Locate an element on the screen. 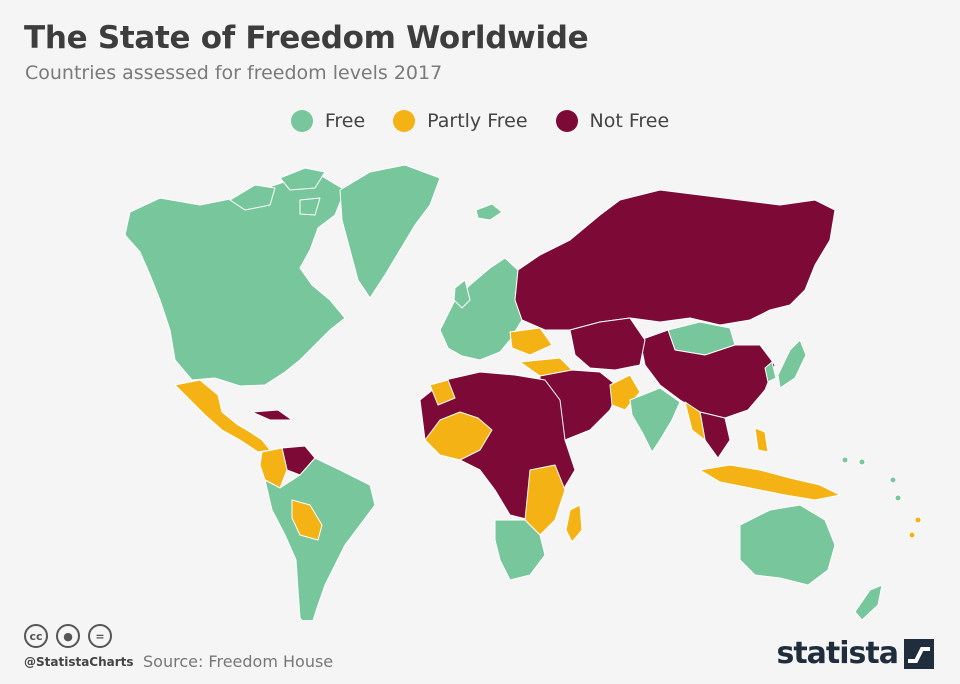 This screenshot has width=960, height=684. chart-title: The State of Freedom Worldwide is located at coordinates (306, 38).